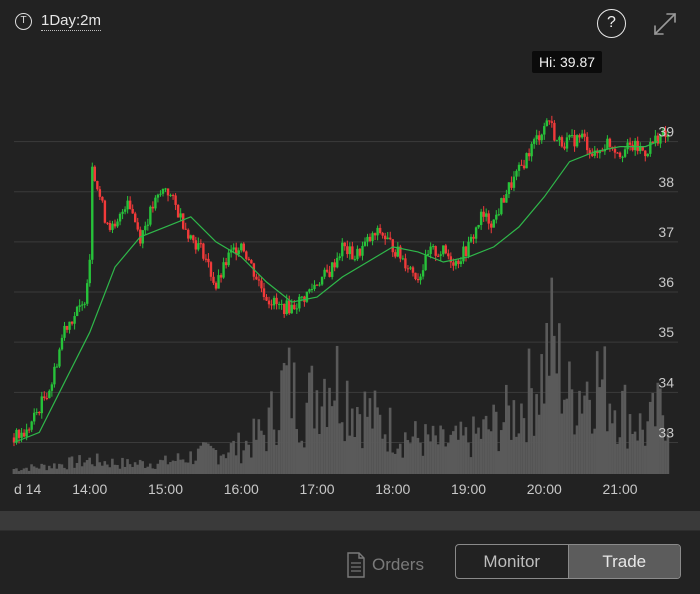  What do you see at coordinates (624, 561) in the screenshot?
I see `trade-tab: Trade` at bounding box center [624, 561].